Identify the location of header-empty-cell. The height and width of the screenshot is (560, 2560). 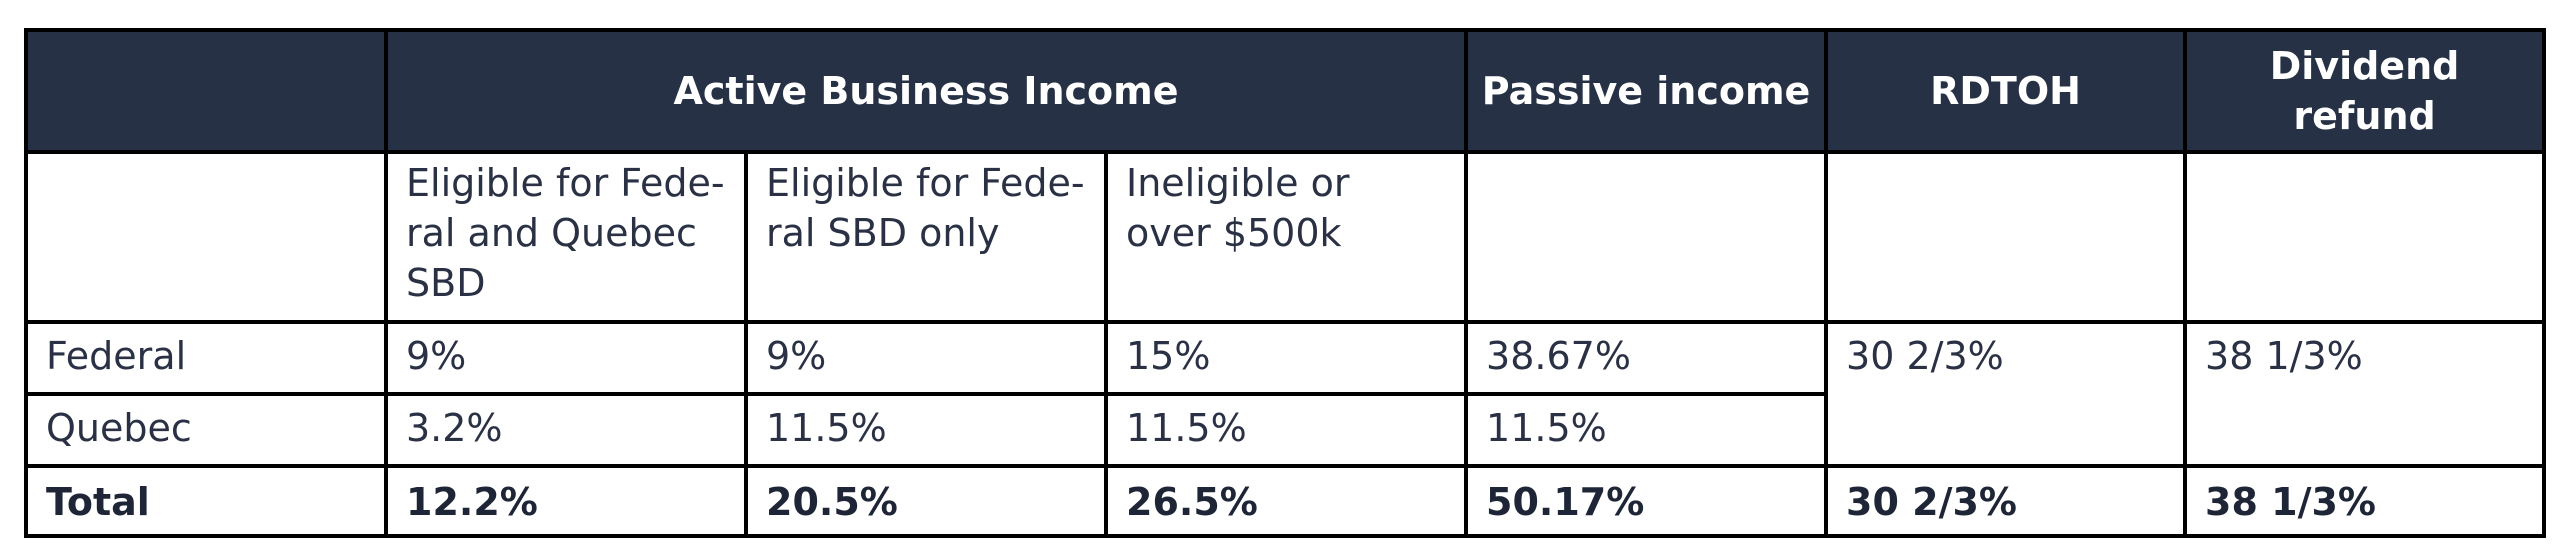
(206, 91).